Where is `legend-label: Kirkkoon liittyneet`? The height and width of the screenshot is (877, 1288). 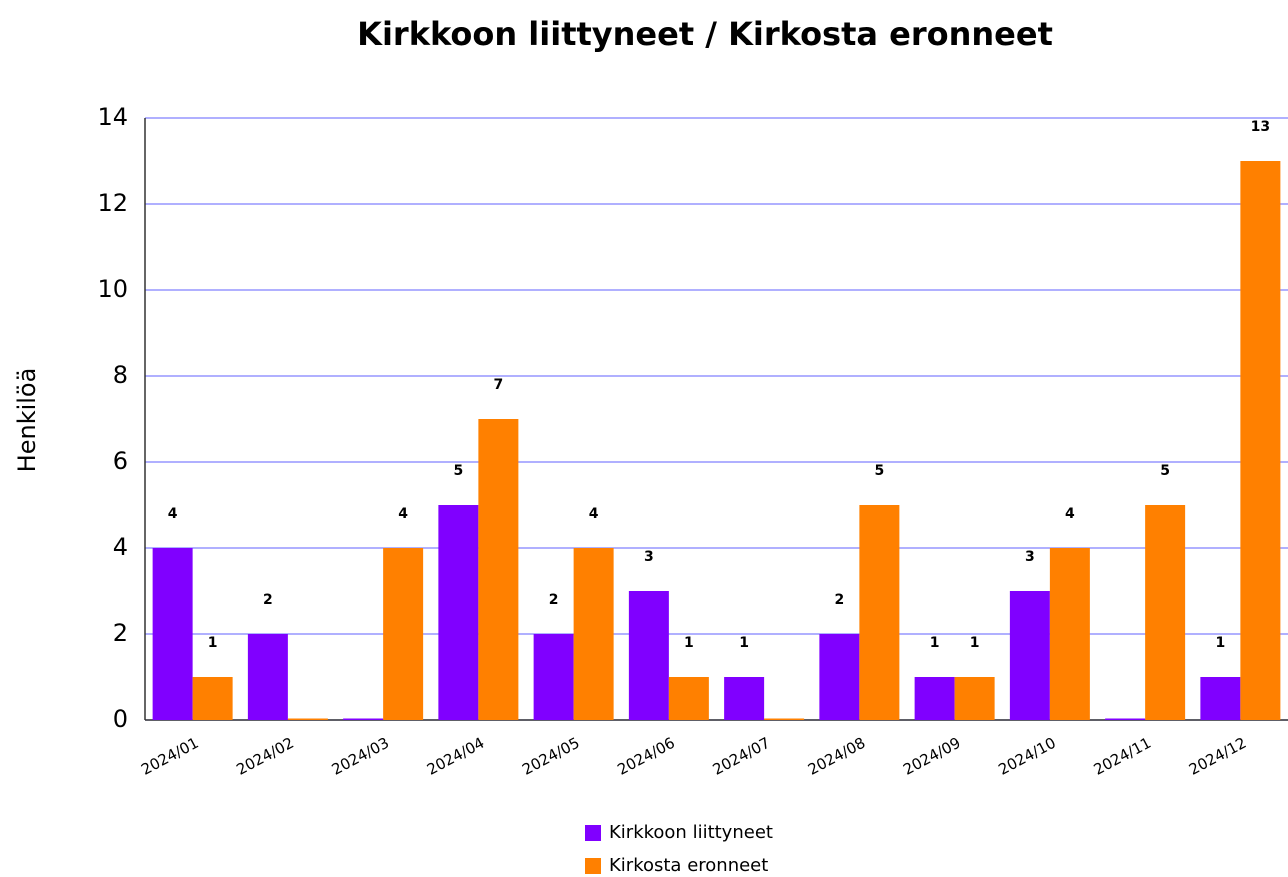
legend-label: Kirkkoon liittyneet is located at coordinates (691, 832).